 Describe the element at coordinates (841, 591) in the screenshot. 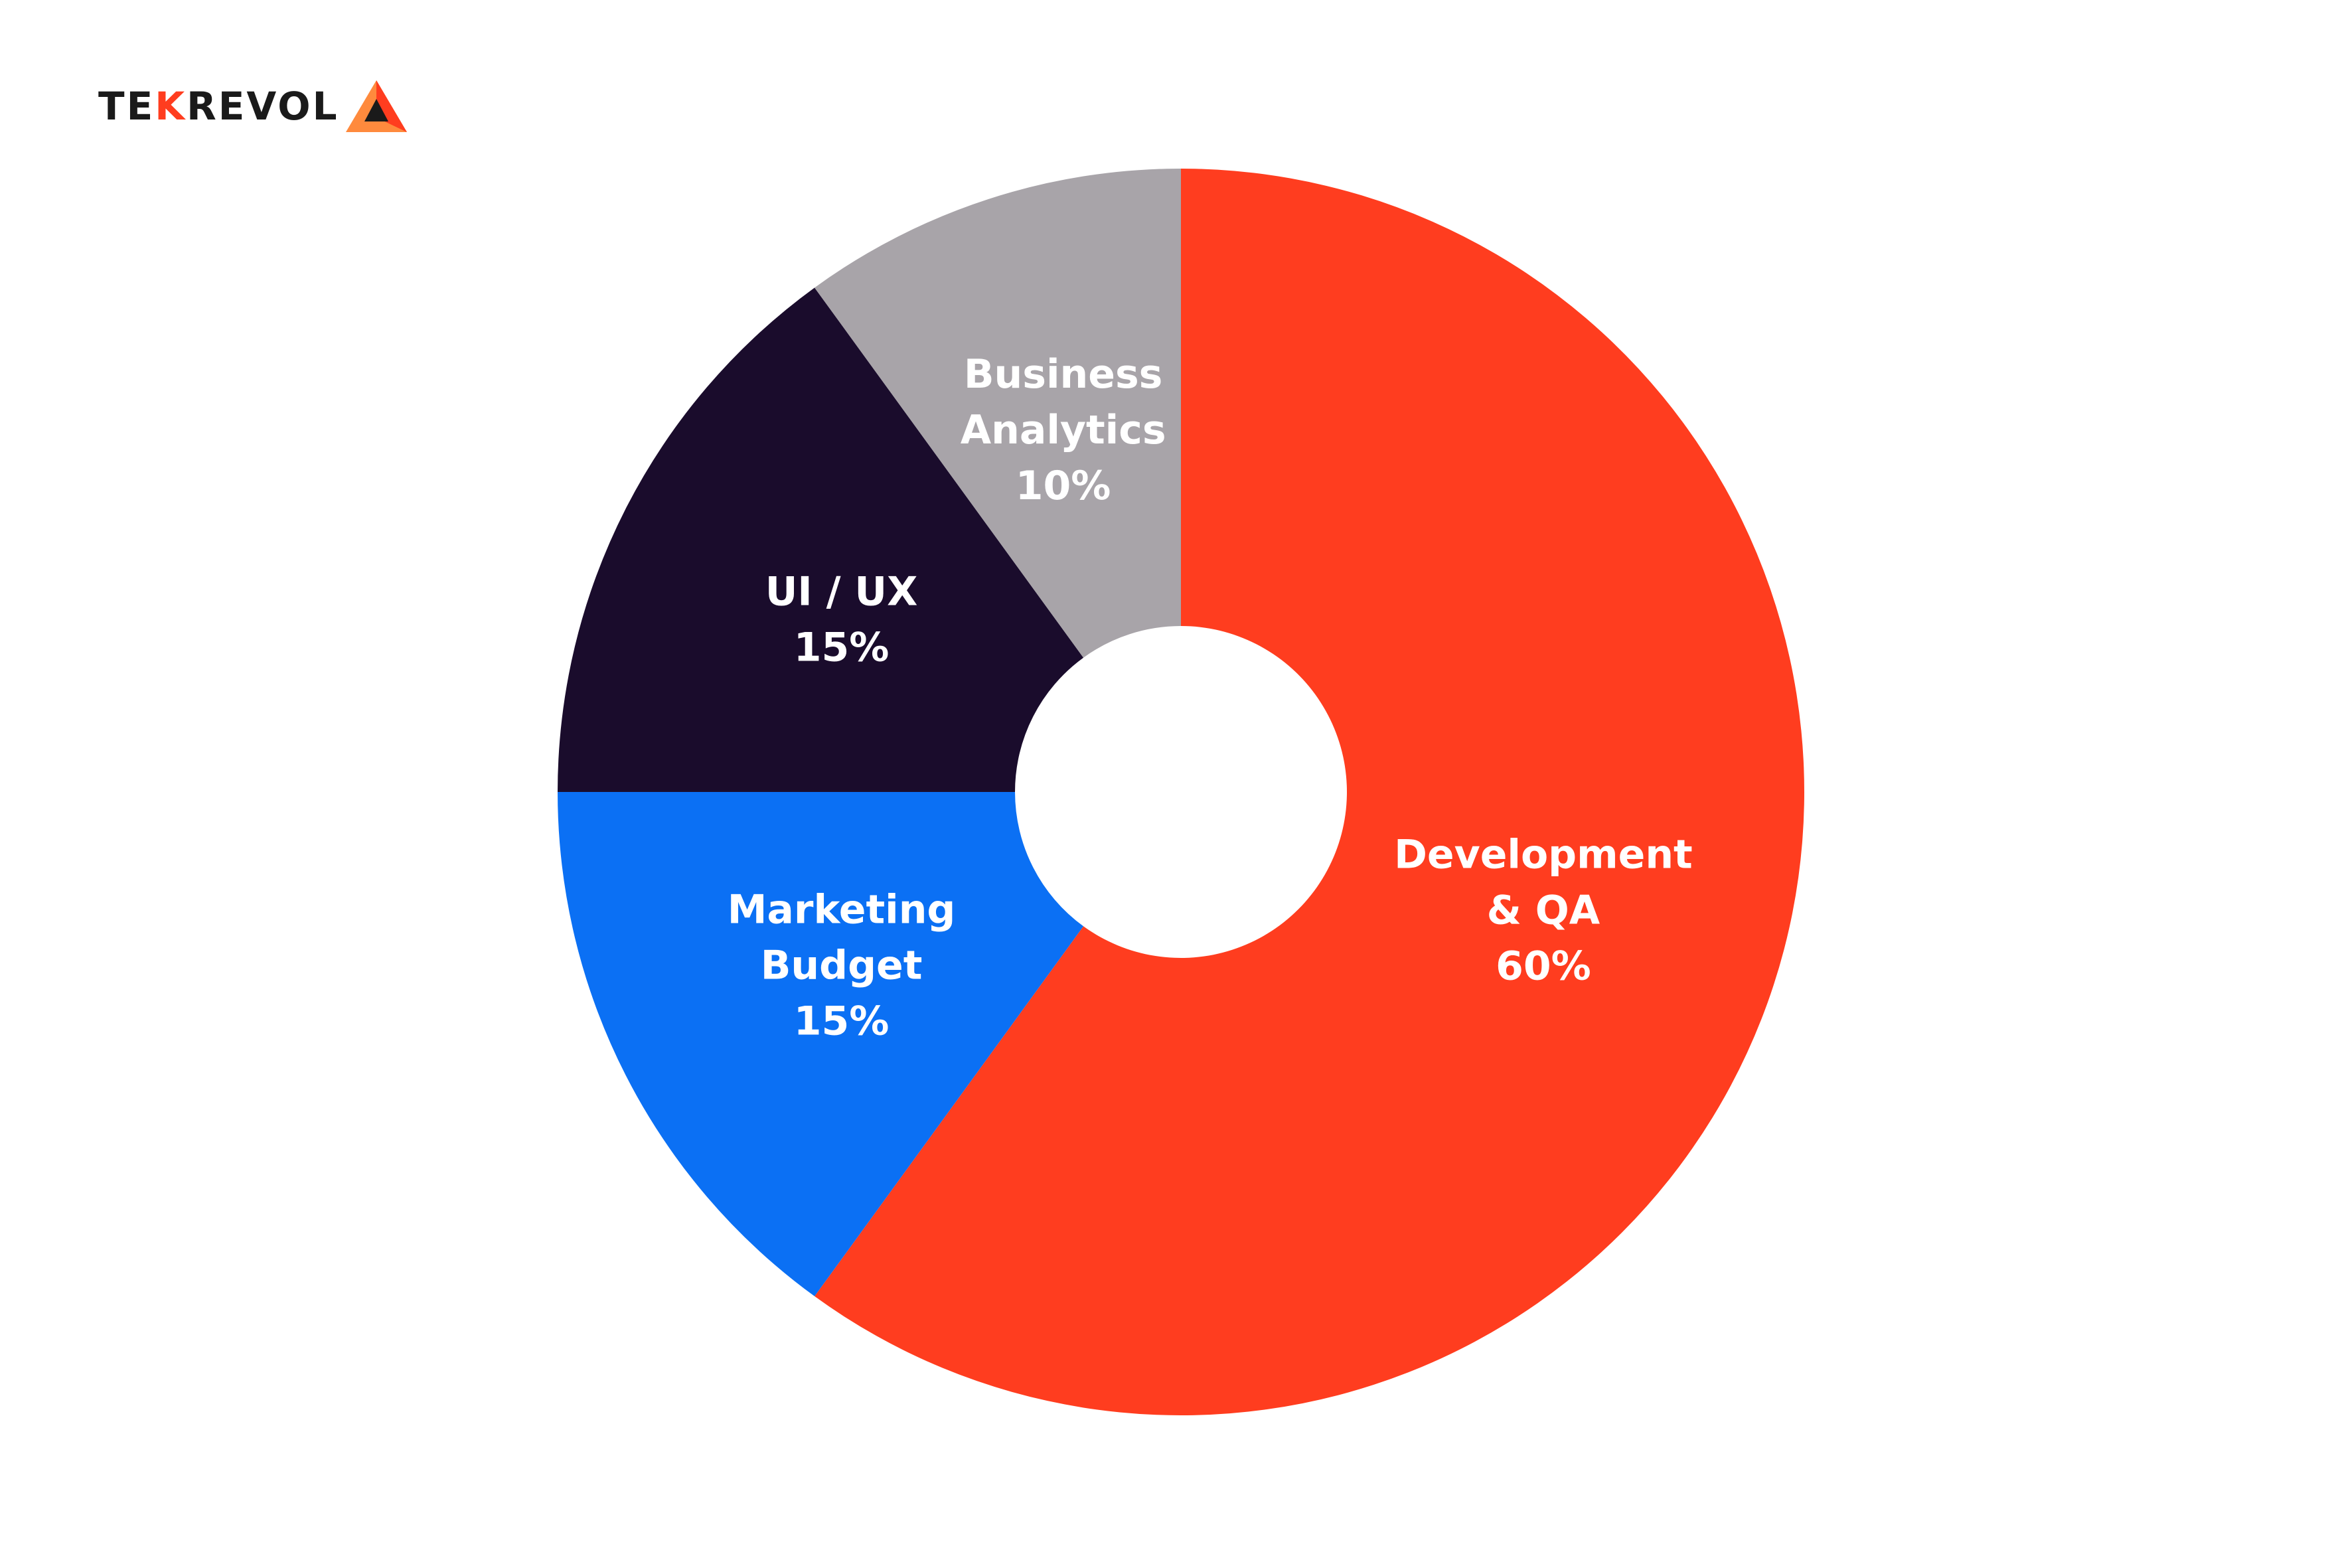

I see `slice-label-line: UI / UX` at that location.